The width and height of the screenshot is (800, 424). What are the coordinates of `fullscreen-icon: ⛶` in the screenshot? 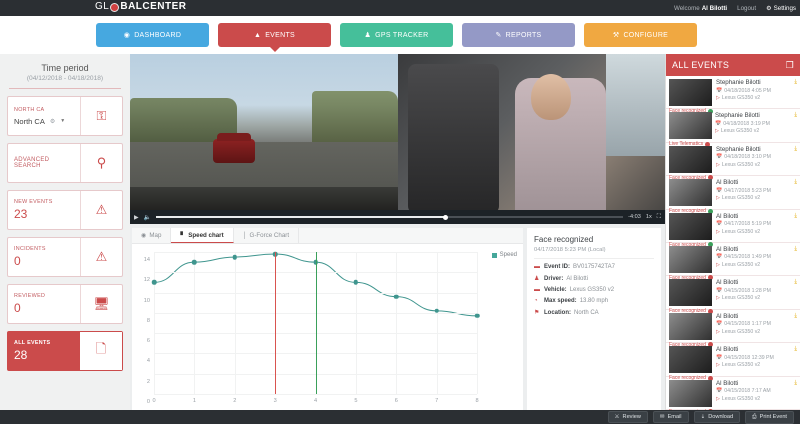 It's located at (658, 216).